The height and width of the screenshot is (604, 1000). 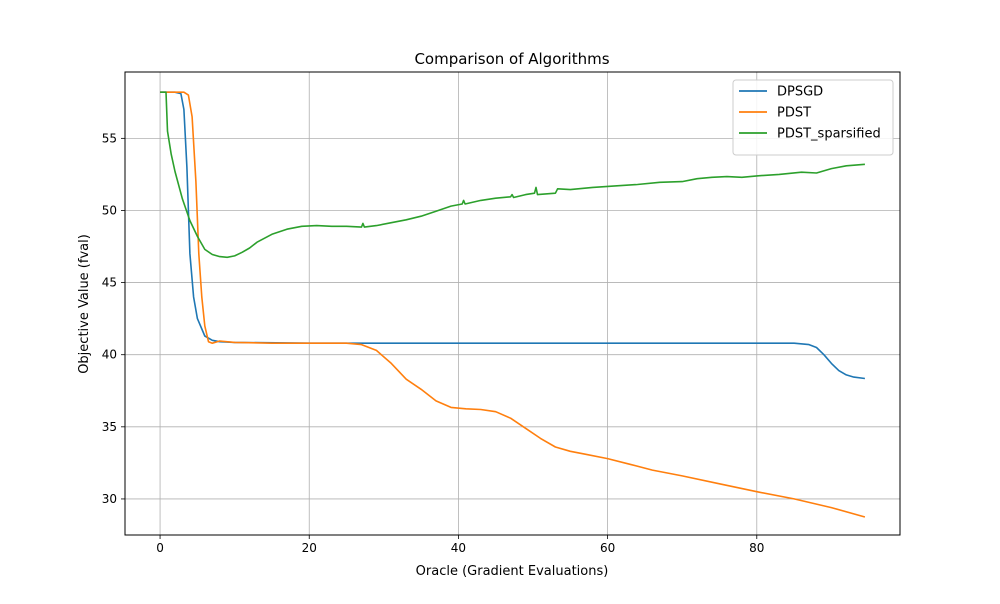 What do you see at coordinates (109, 138) in the screenshot?
I see `y-tick-label: 55` at bounding box center [109, 138].